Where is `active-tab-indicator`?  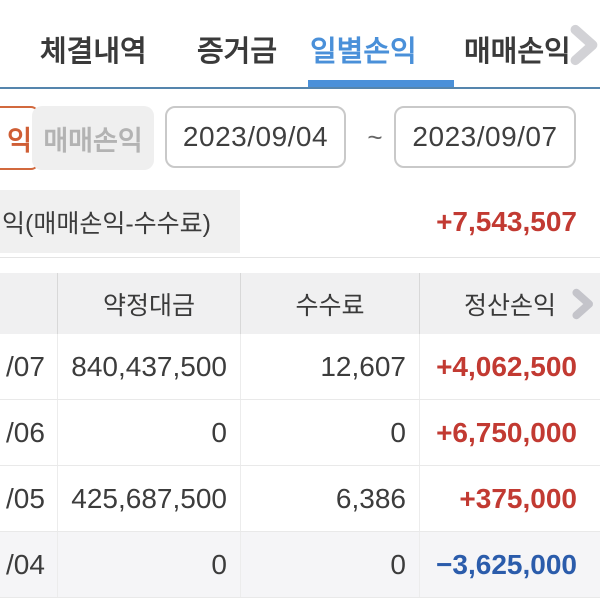
active-tab-indicator is located at coordinates (381, 84).